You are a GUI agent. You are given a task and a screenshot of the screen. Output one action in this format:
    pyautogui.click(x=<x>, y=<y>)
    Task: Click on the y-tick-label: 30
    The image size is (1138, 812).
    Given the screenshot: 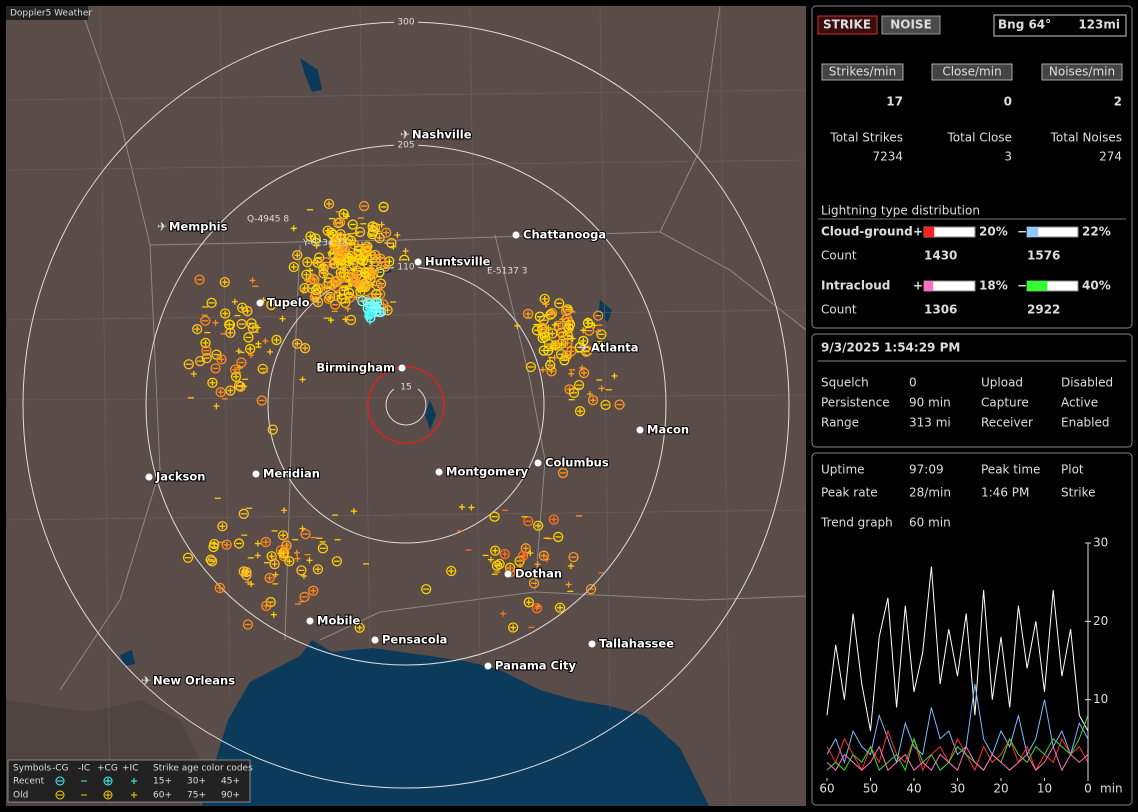 What is the action you would take?
    pyautogui.click(x=1100, y=543)
    